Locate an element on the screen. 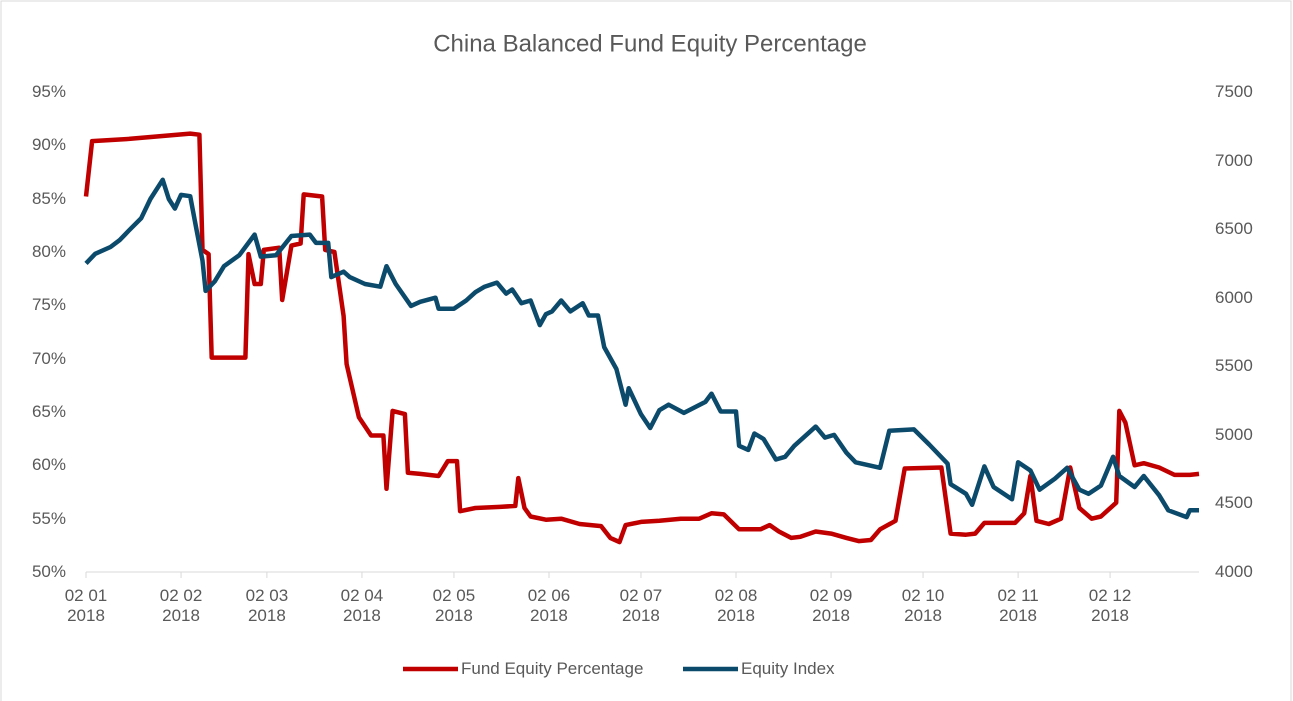 Image resolution: width=1293 pixels, height=701 pixels. x-tick-label: 02 08 2018 is located at coordinates (736, 605).